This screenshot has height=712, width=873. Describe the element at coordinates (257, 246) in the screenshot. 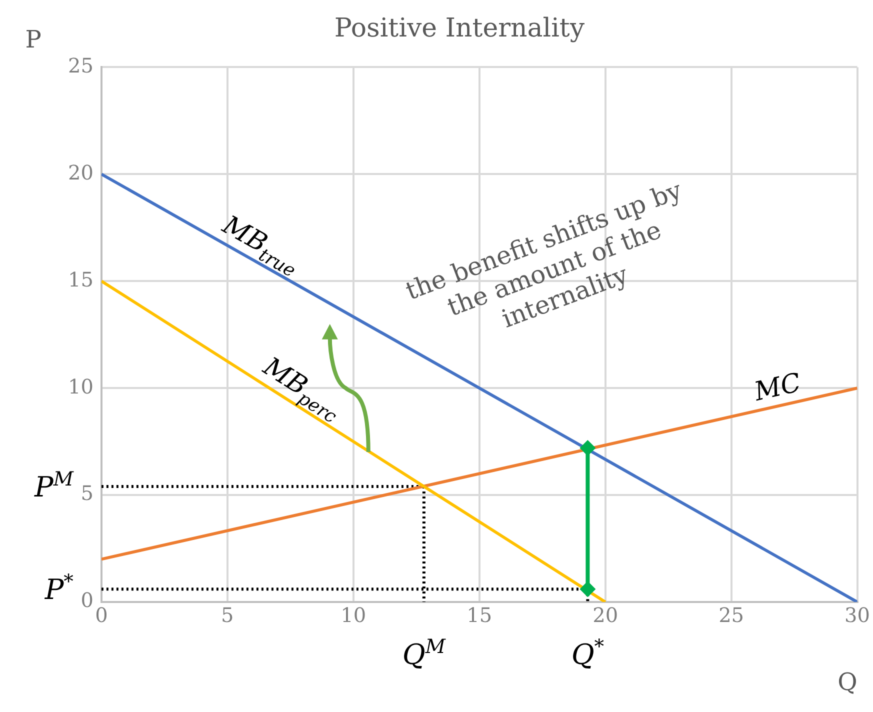

I see `text: MBtrue` at that location.